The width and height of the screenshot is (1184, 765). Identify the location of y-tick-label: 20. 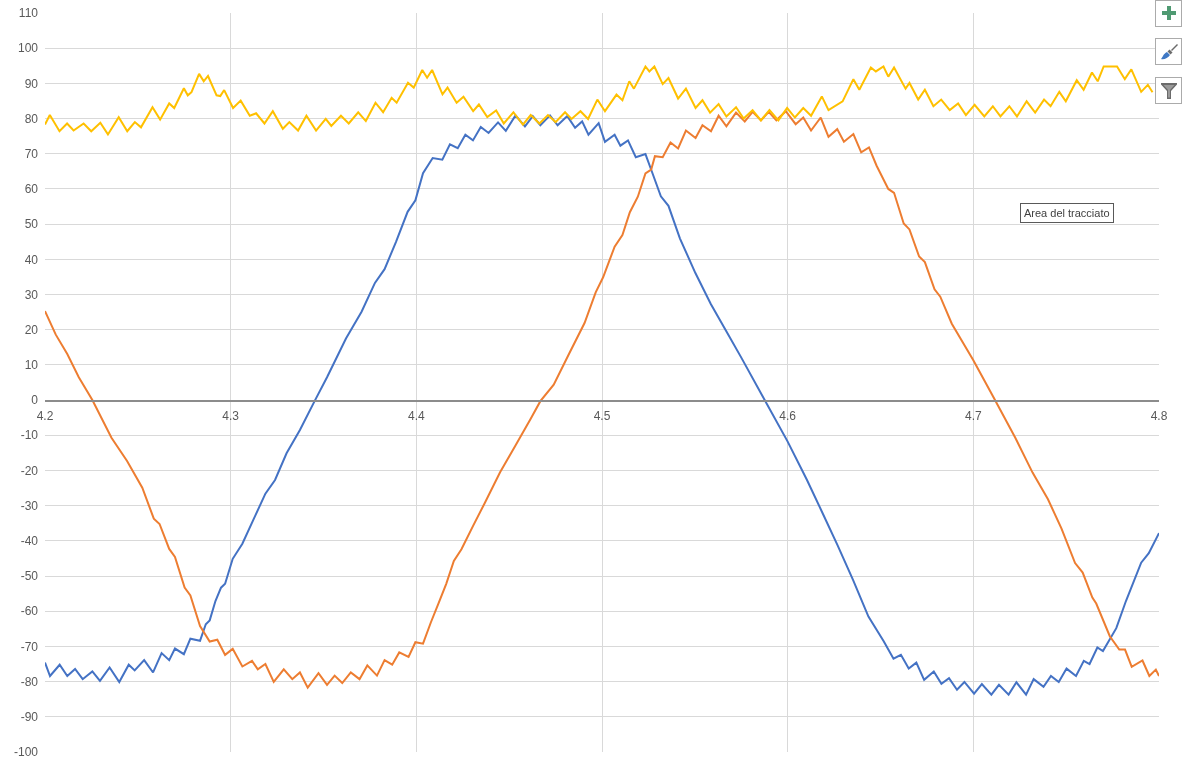
(31, 329).